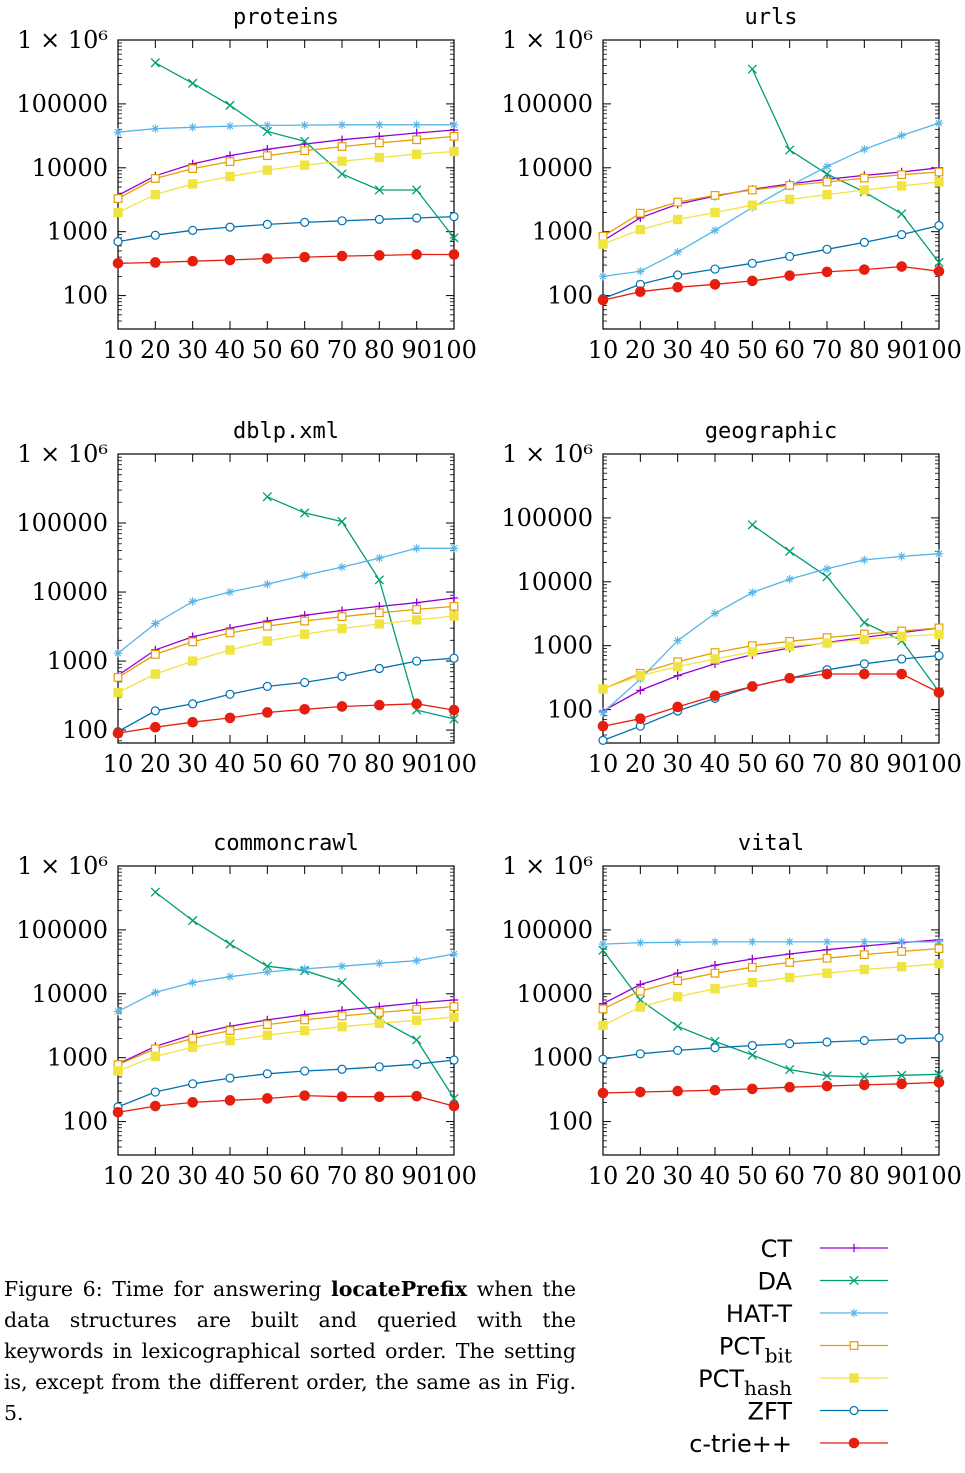 The width and height of the screenshot is (965, 1473). I want to click on x-tick-label: 60, so click(789, 764).